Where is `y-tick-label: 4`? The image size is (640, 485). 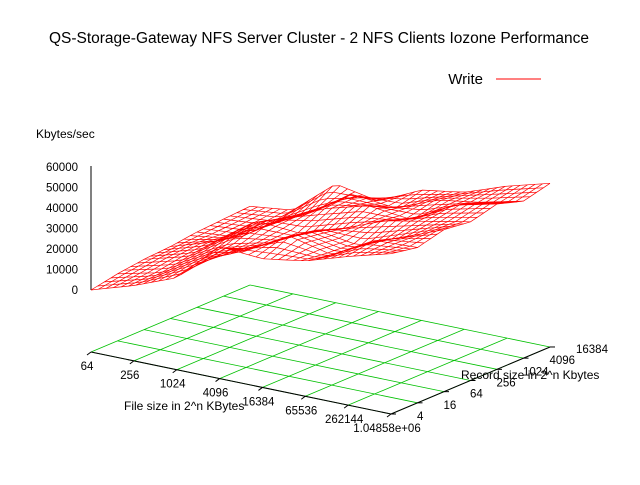
y-tick-label: 4 is located at coordinates (420, 417).